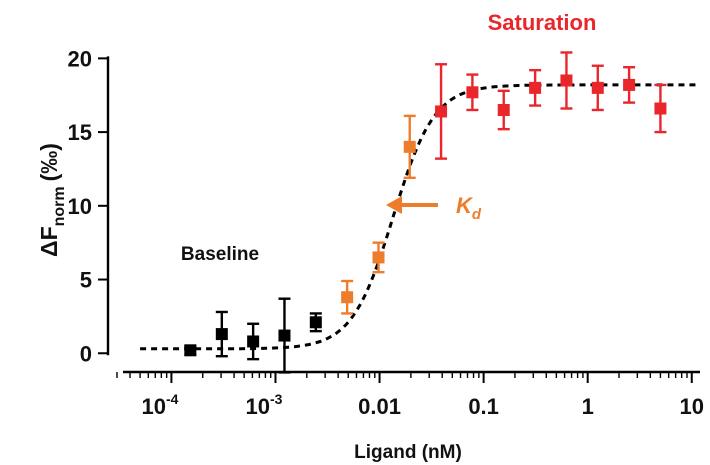  Describe the element at coordinates (465, 205) in the screenshot. I see `kd-label-main: K` at that location.